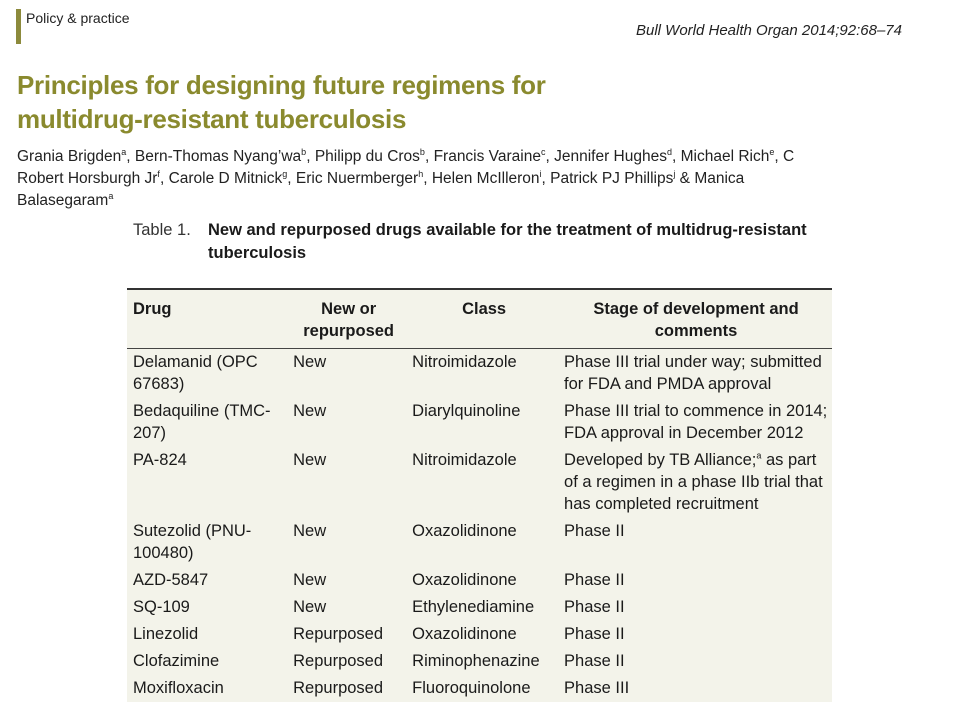 This screenshot has width=960, height=720. Describe the element at coordinates (487, 156) in the screenshot. I see `author-name: Francis Varaine` at that location.